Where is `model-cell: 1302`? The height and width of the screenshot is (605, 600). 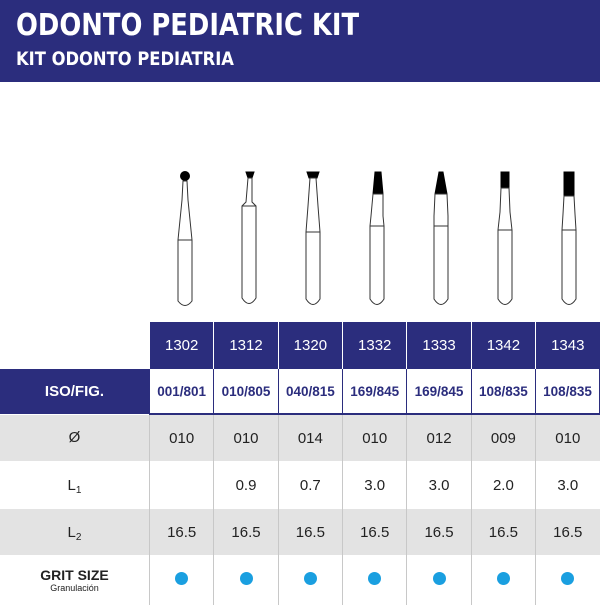
model-cell: 1302 is located at coordinates (182, 345).